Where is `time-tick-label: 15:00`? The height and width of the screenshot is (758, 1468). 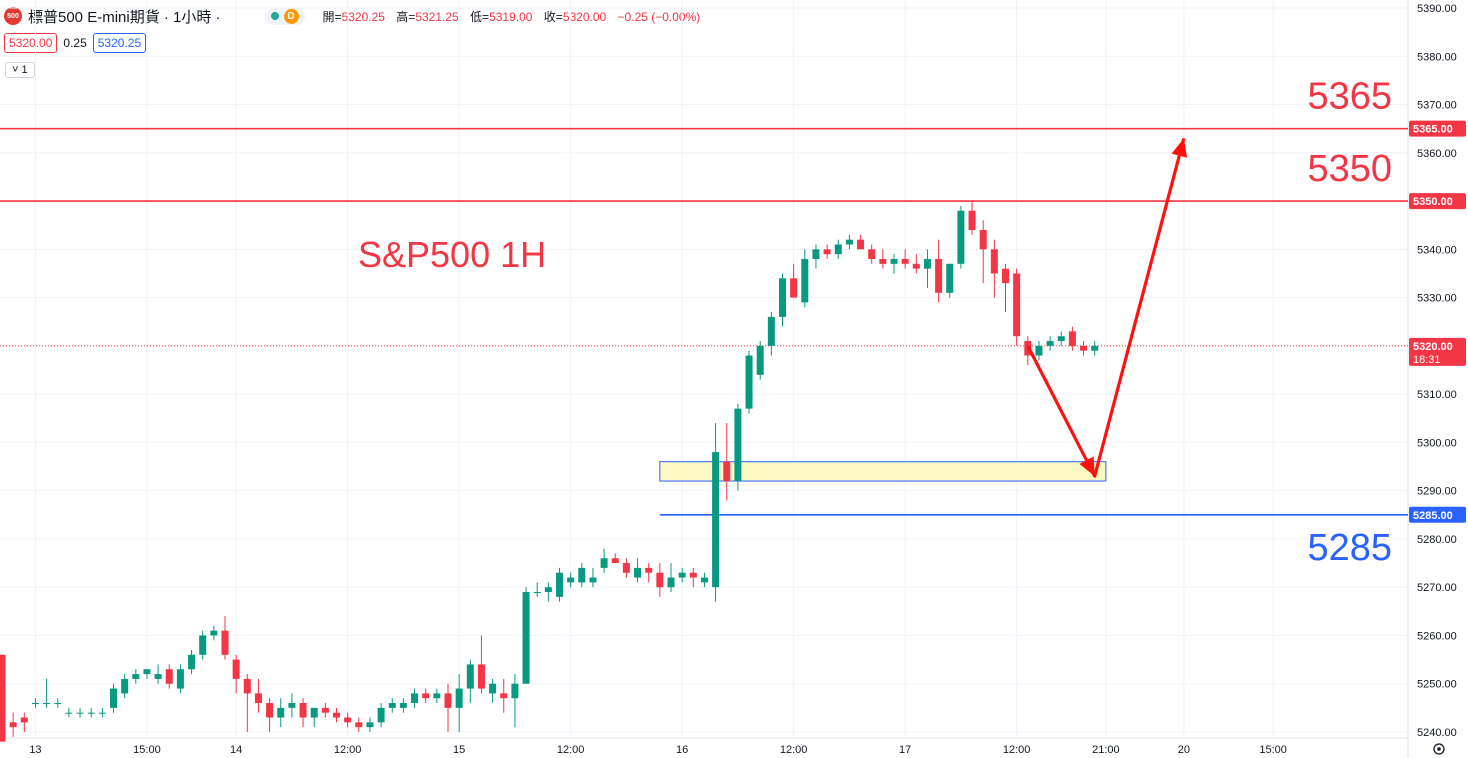
time-tick-label: 15:00 is located at coordinates (147, 750).